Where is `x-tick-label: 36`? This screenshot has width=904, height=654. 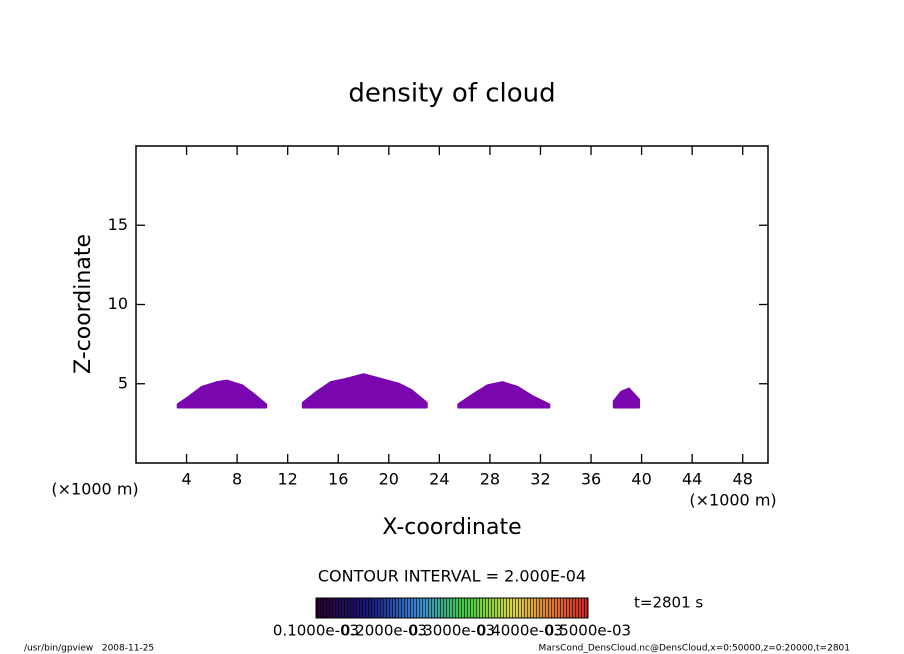
x-tick-label: 36 is located at coordinates (591, 479).